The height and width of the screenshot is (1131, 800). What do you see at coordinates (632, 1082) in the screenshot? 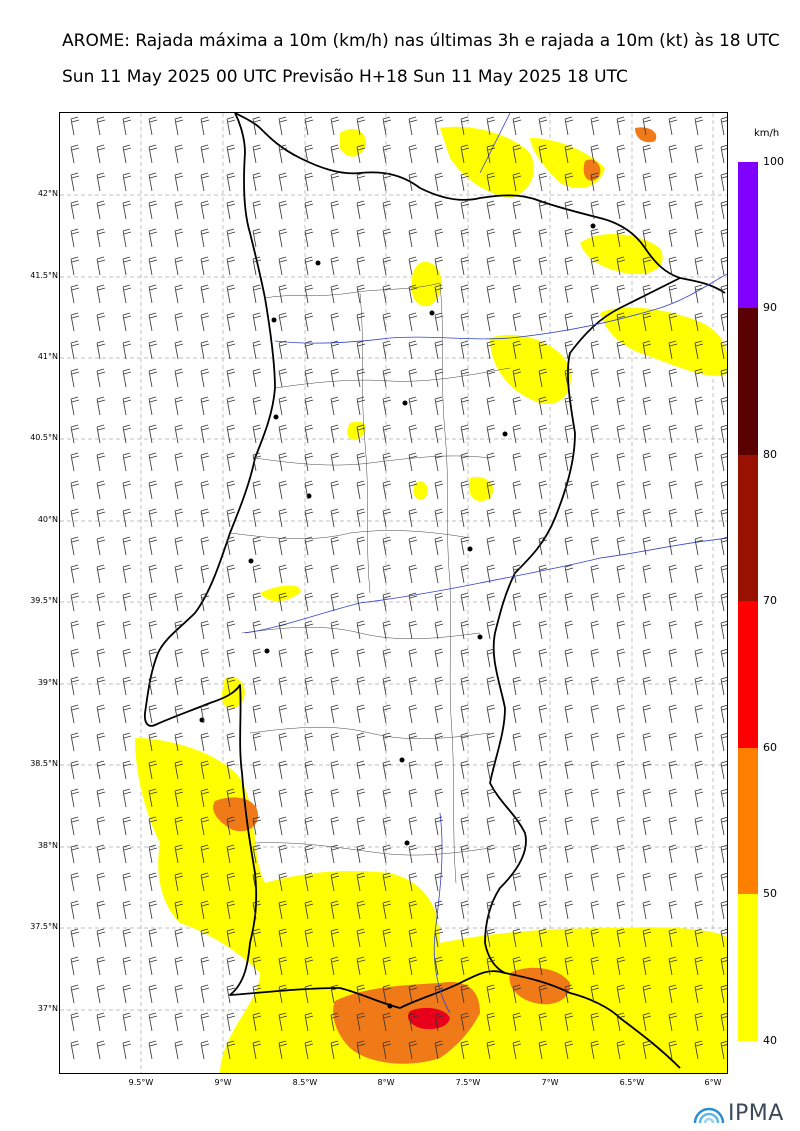
I see `lon-label: 6.5°W` at bounding box center [632, 1082].